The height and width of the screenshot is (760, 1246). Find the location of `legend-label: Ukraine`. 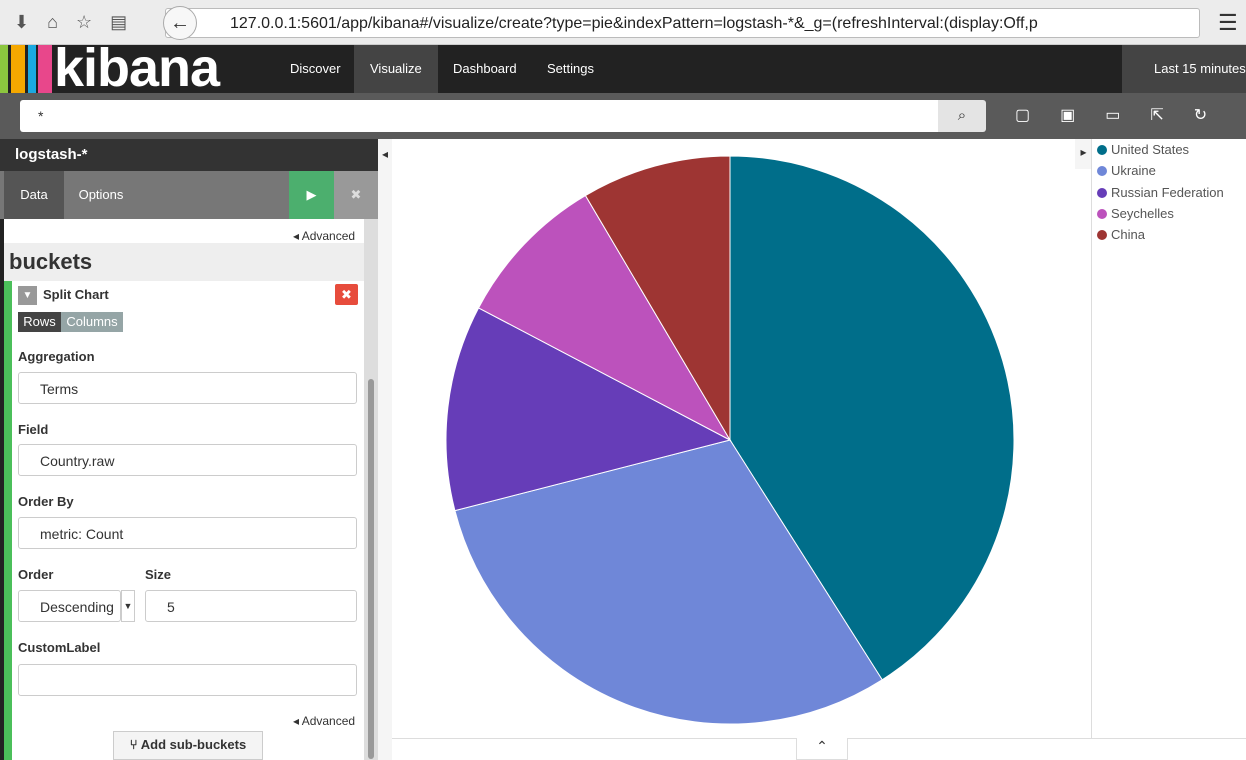

legend-label: Ukraine is located at coordinates (1133, 171).